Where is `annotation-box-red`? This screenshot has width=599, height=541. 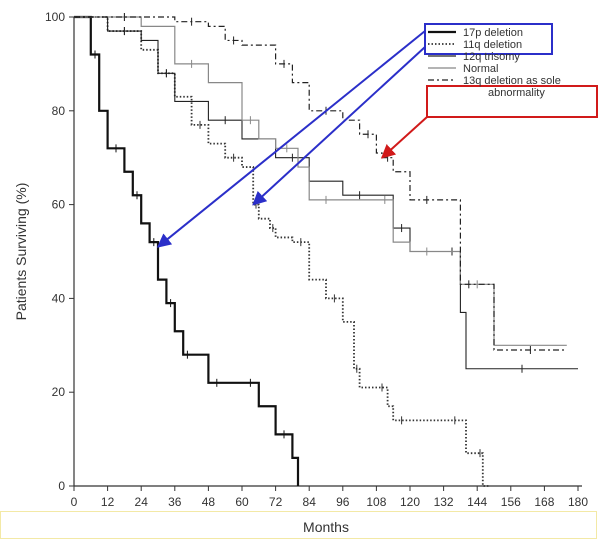
annotation-box-red is located at coordinates (512, 101).